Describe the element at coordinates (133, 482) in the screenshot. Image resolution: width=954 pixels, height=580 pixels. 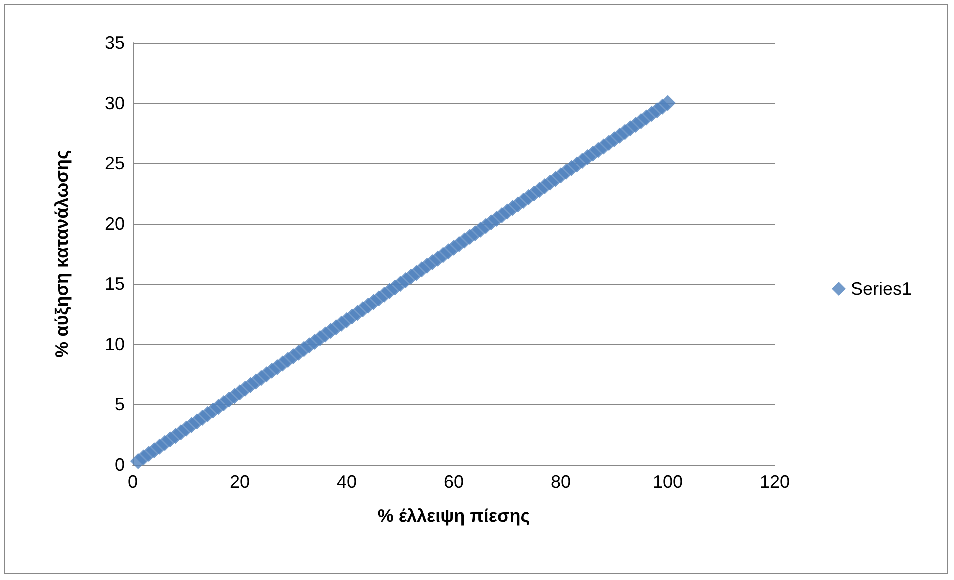
I see `x-tick-label: 0` at that location.